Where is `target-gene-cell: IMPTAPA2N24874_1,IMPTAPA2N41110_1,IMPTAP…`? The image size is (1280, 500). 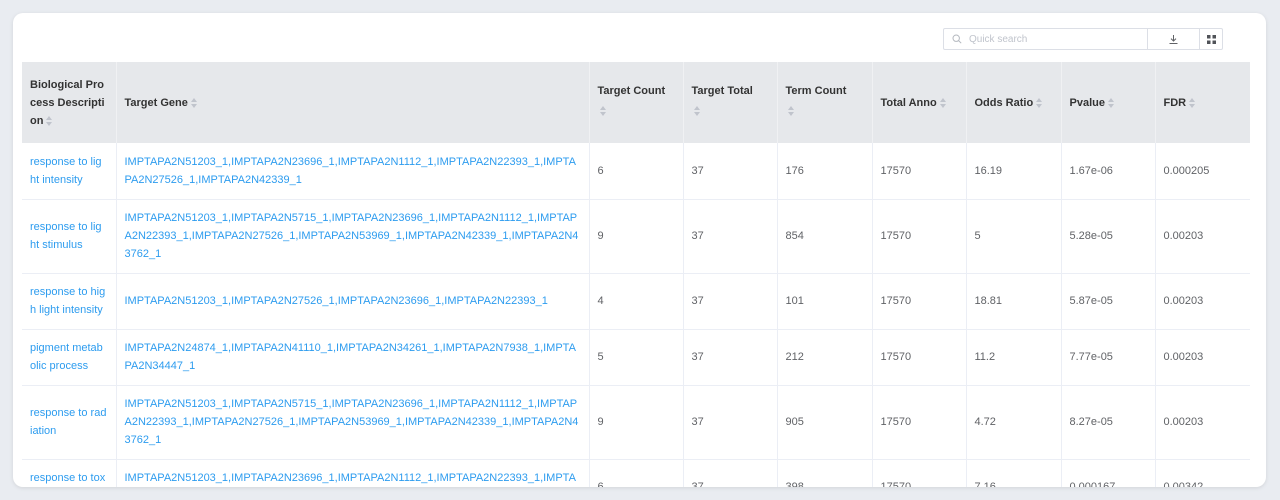
target-gene-cell: IMPTAPA2N24874_1,IMPTAPA2N41110_1,IMPTAP… is located at coordinates (353, 357).